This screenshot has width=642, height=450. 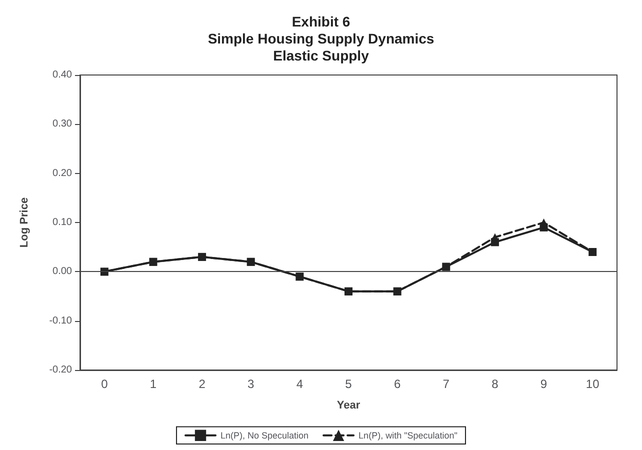 I want to click on x-tick-label: 4, so click(x=300, y=384).